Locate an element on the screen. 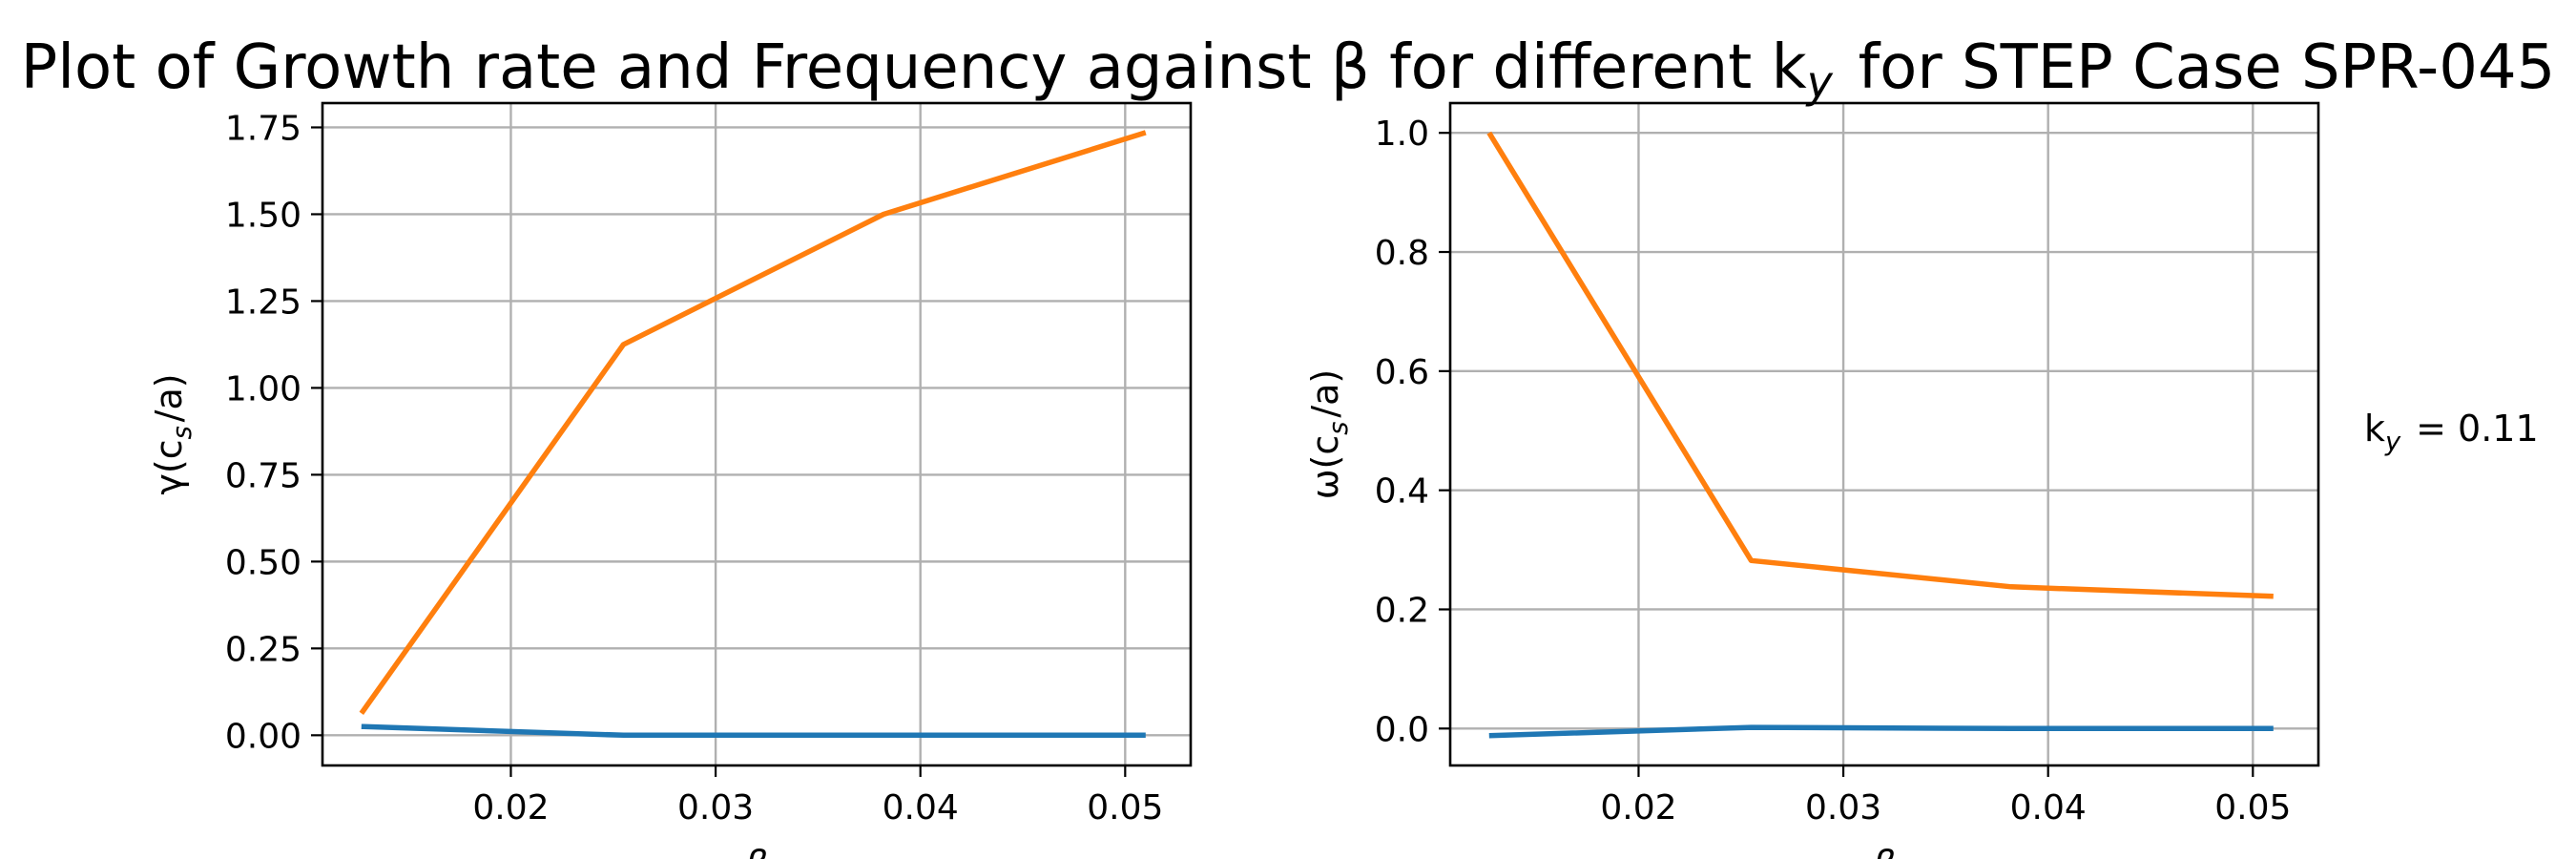  ky-annotation: ky = 0.11 is located at coordinates (2451, 432).